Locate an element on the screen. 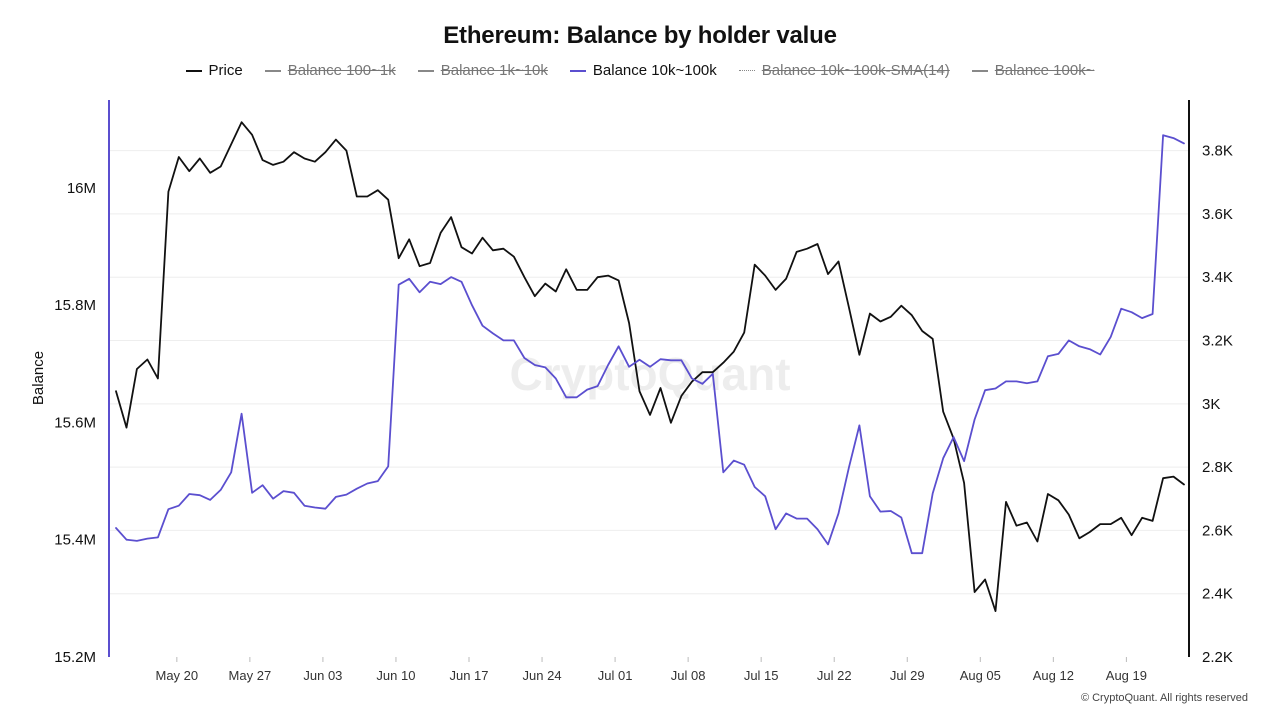  x-tick-label: Jul 22 is located at coordinates (834, 675).